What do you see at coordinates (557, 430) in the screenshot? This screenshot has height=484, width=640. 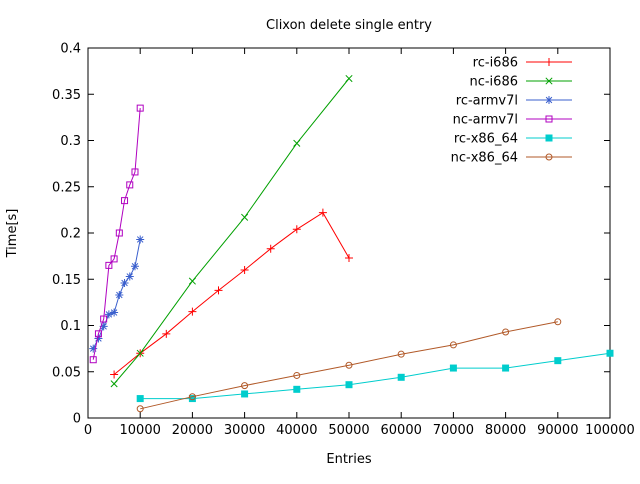 I see `x-tick-label: 90000` at bounding box center [557, 430].